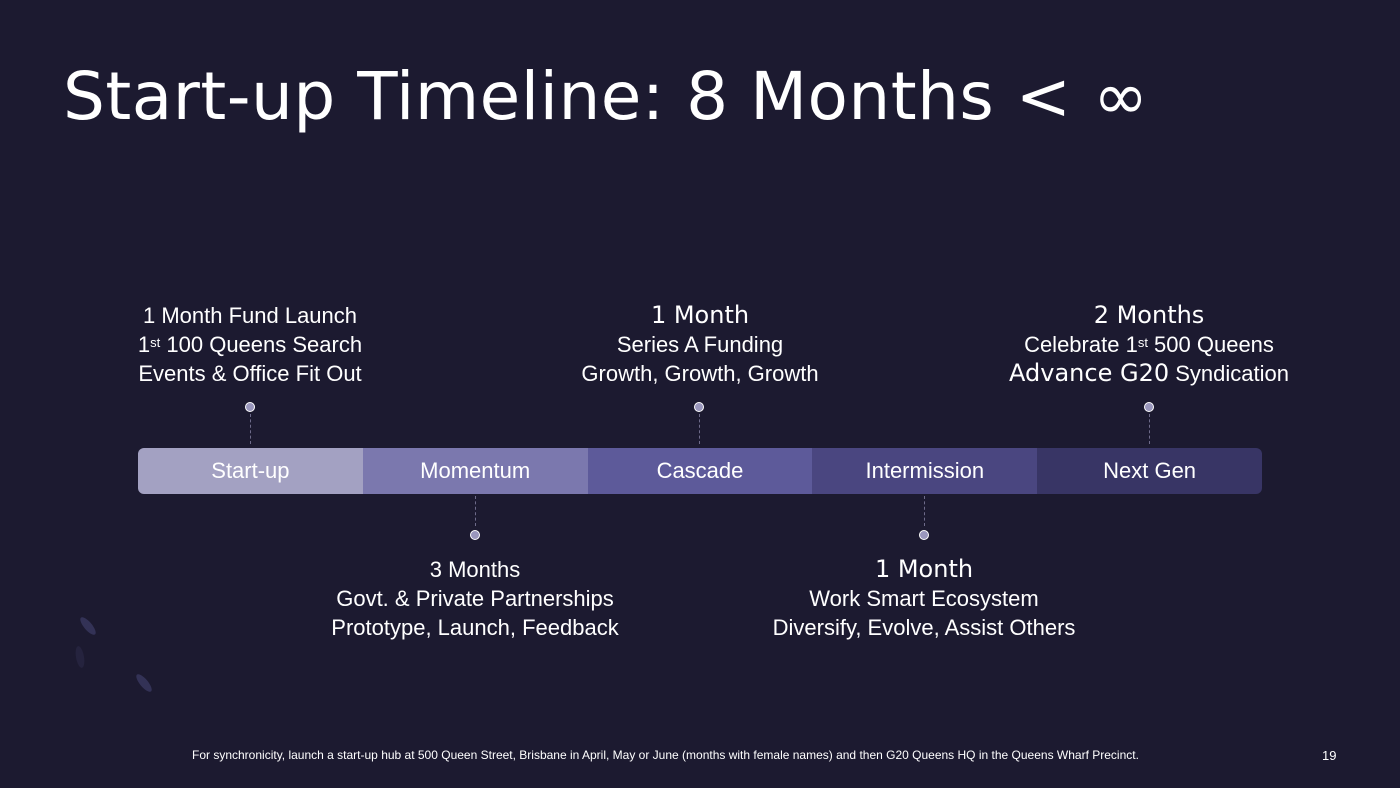 This screenshot has height=788, width=1400. Describe the element at coordinates (250, 471) in the screenshot. I see `phase-startup: Start-up` at that location.